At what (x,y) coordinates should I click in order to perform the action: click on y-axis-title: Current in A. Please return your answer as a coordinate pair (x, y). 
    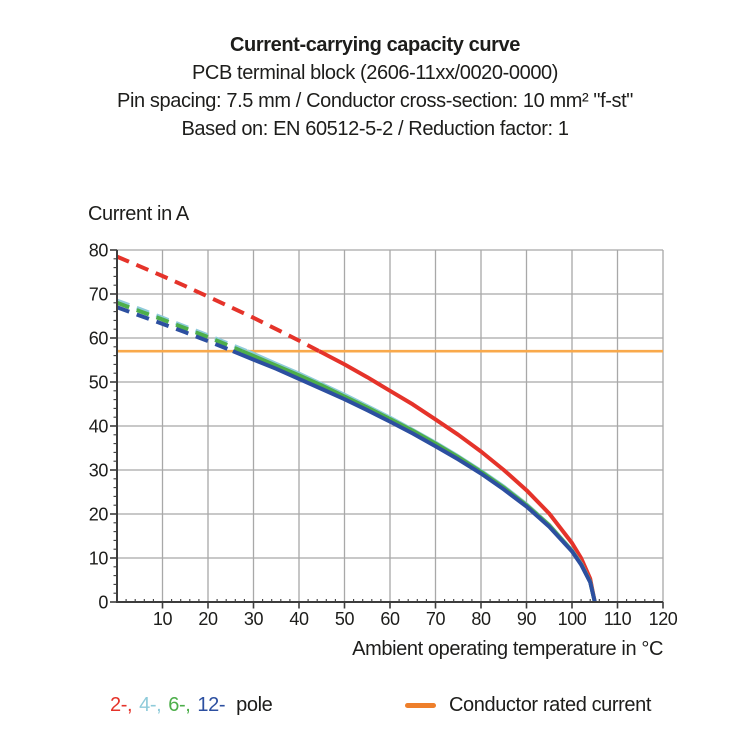
    Looking at the image, I should click on (138, 214).